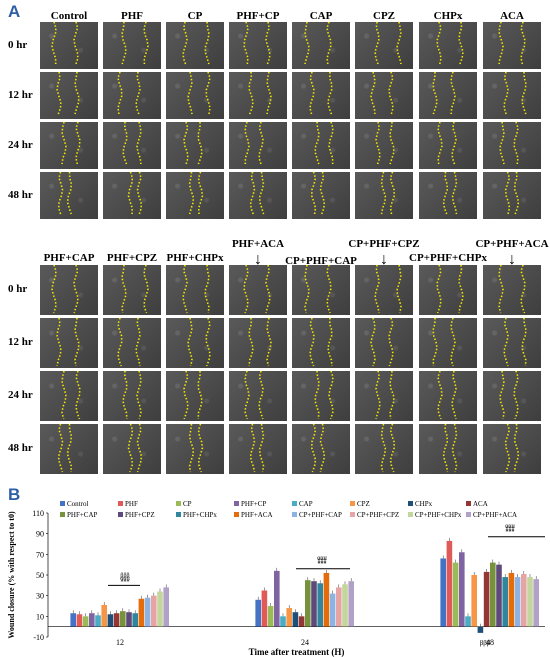  I want to click on top-column-label: CHPx, so click(448, 16).